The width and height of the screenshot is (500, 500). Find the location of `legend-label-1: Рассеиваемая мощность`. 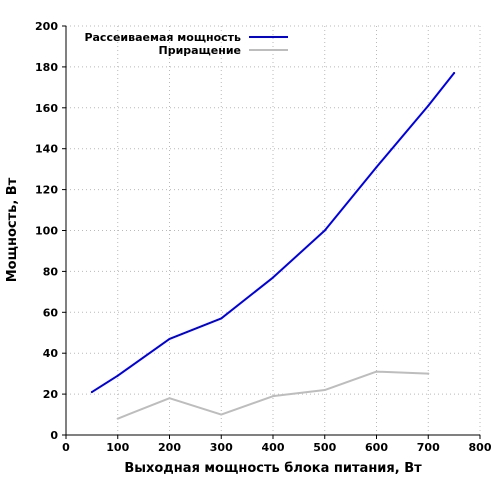

legend-label-1: Рассеиваемая мощность is located at coordinates (162, 37).